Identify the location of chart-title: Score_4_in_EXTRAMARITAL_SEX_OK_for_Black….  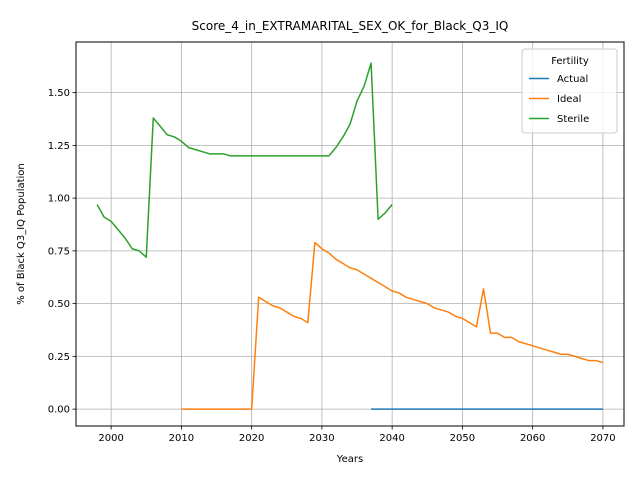
(350, 26).